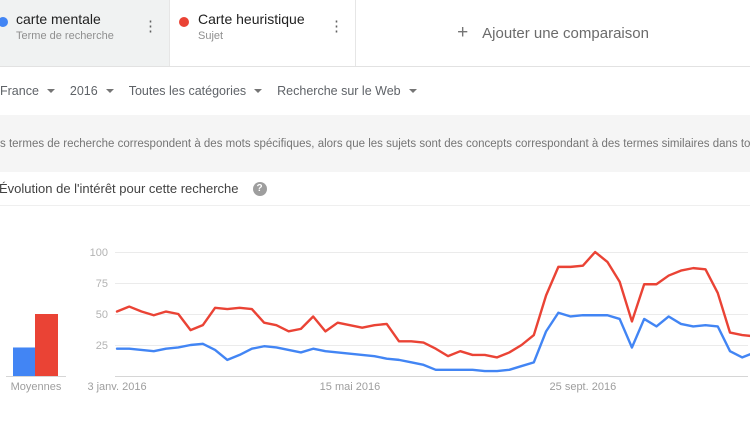 The image size is (750, 430). I want to click on comparison-term-card-carte-mentale: carte mentale Terme de recherche ⋮, so click(85, 33).